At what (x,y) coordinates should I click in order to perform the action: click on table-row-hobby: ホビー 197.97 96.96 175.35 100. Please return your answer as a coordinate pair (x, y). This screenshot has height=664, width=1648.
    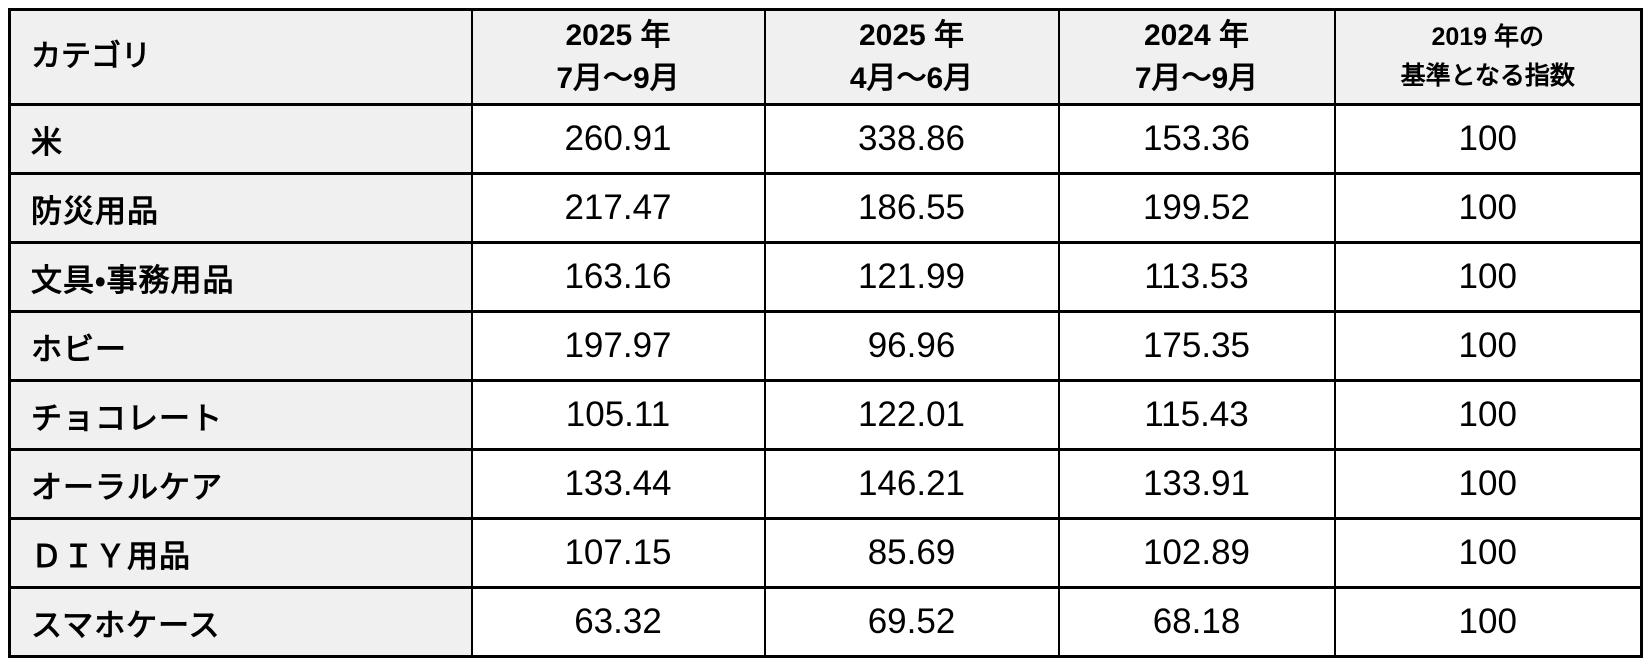
    Looking at the image, I should click on (825, 346).